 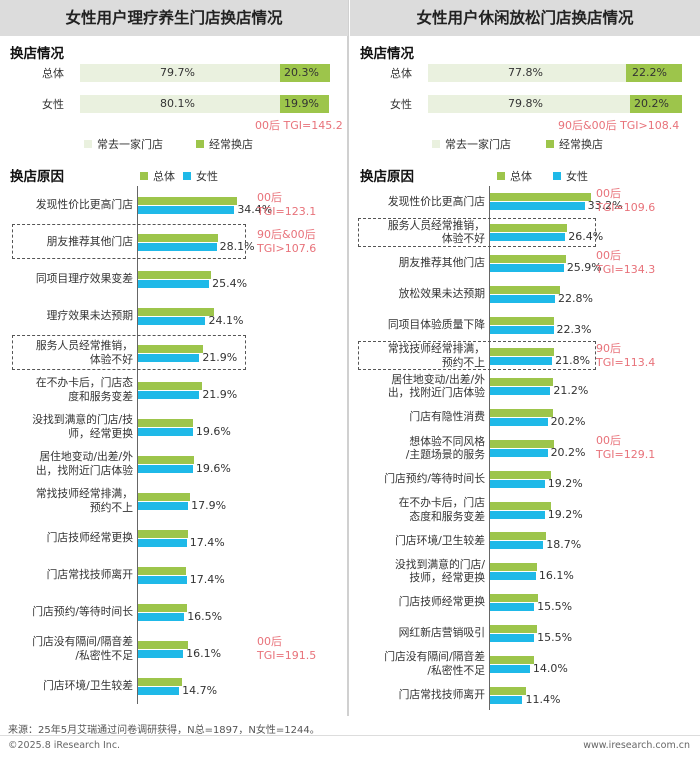 I want to click on right-category-label-line: /私密性不足, so click(x=456, y=670).